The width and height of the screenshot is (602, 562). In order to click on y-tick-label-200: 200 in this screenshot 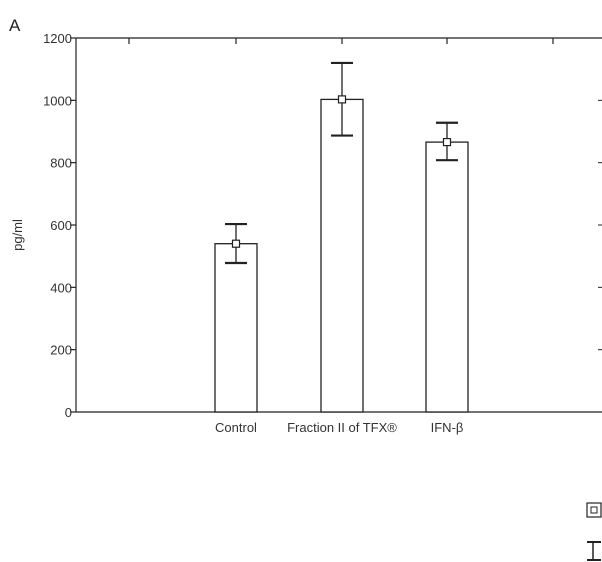, I will do `click(61, 350)`.